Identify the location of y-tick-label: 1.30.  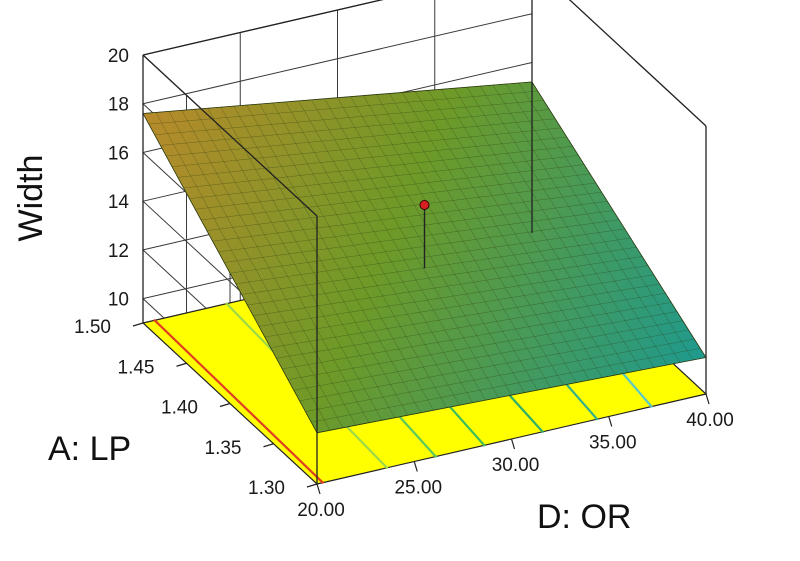
(266, 488).